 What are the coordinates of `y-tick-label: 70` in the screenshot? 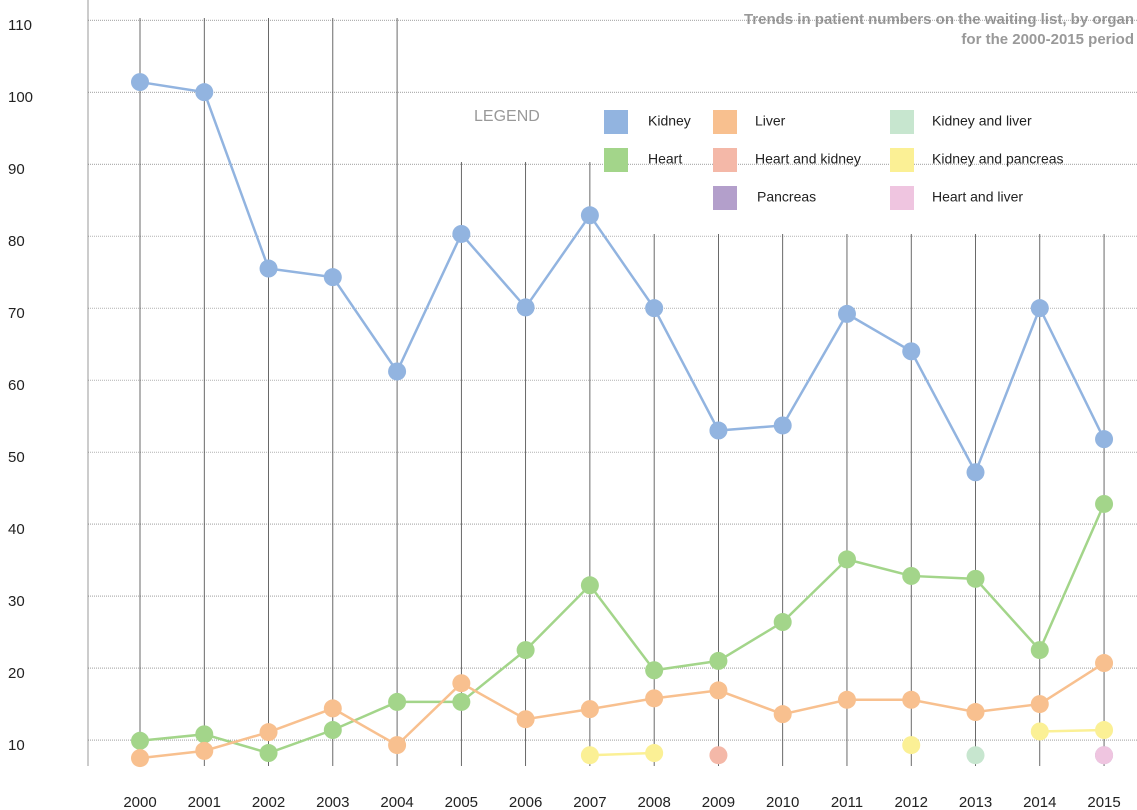 It's located at (16, 313).